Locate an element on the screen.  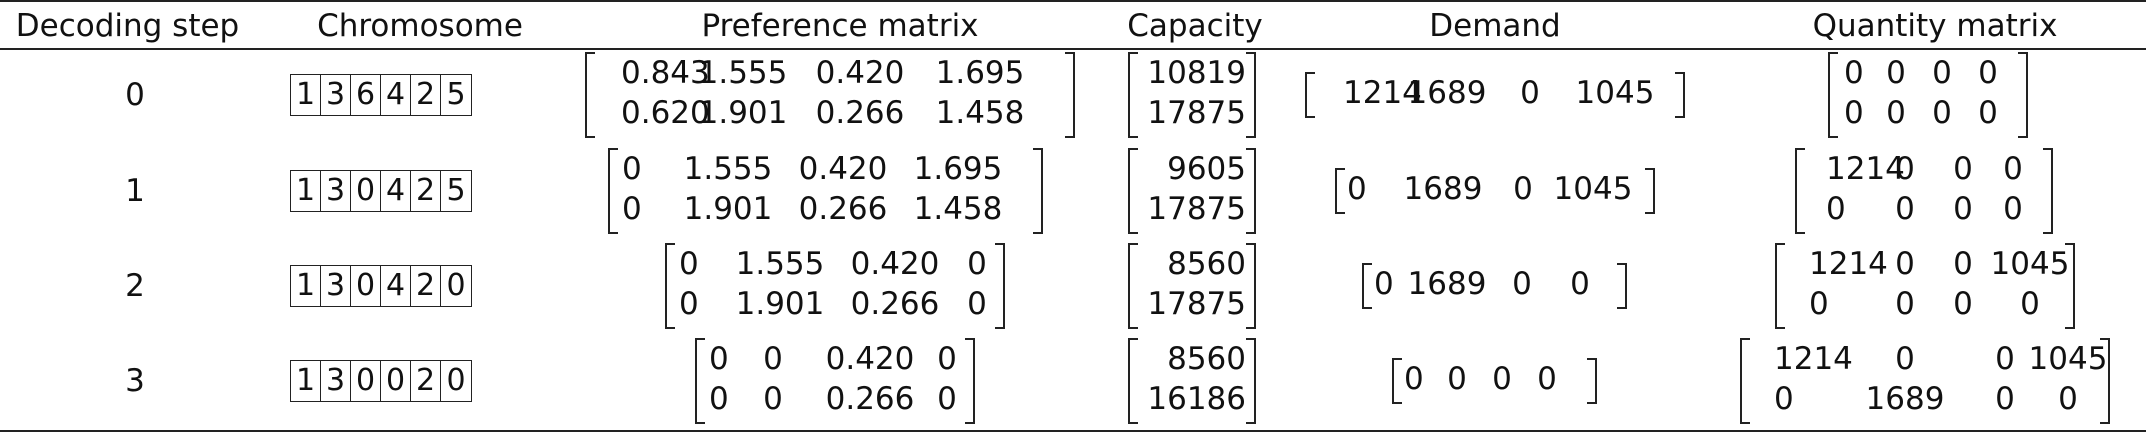
quantity-matrix-3: 1214 0 0 1045 0 1689 0 0 is located at coordinates (1925, 381).